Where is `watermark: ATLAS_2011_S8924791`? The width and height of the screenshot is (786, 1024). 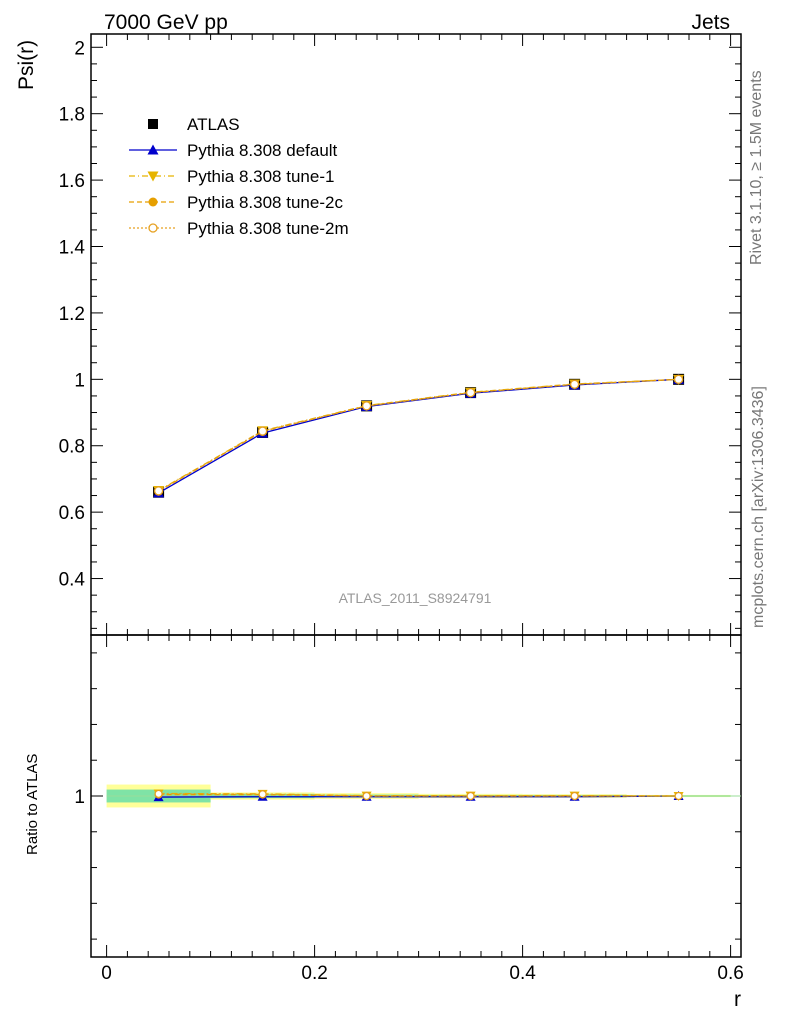 watermark: ATLAS_2011_S8924791 is located at coordinates (415, 598).